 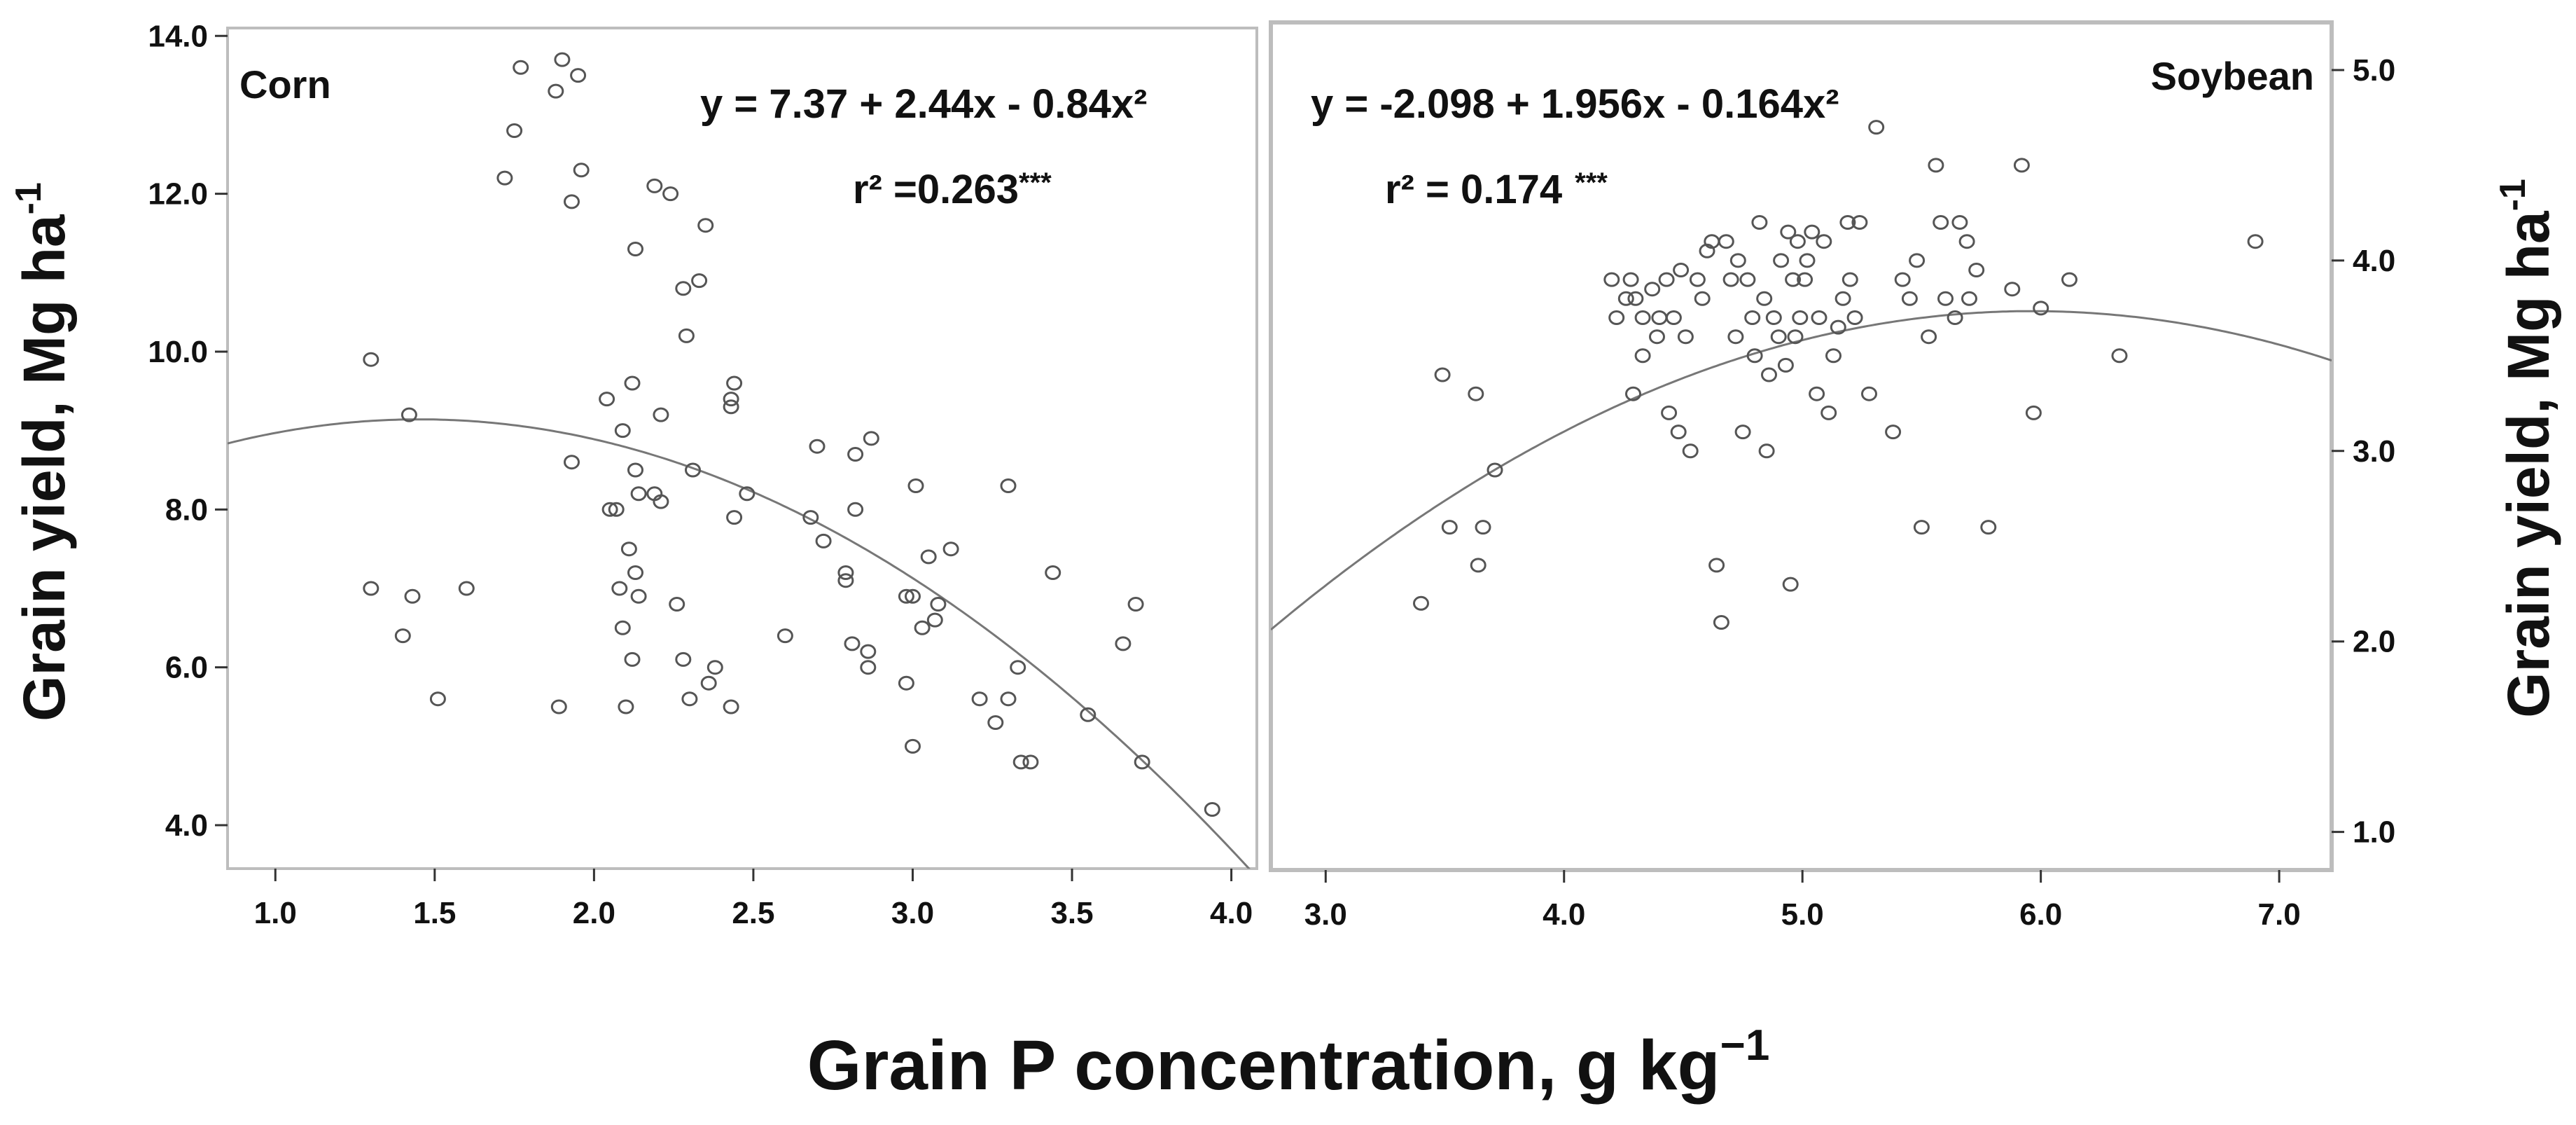 What do you see at coordinates (923, 104) in the screenshot?
I see `corn-regression-equation: y = 7.37 + 2.44x - 0.84x²` at bounding box center [923, 104].